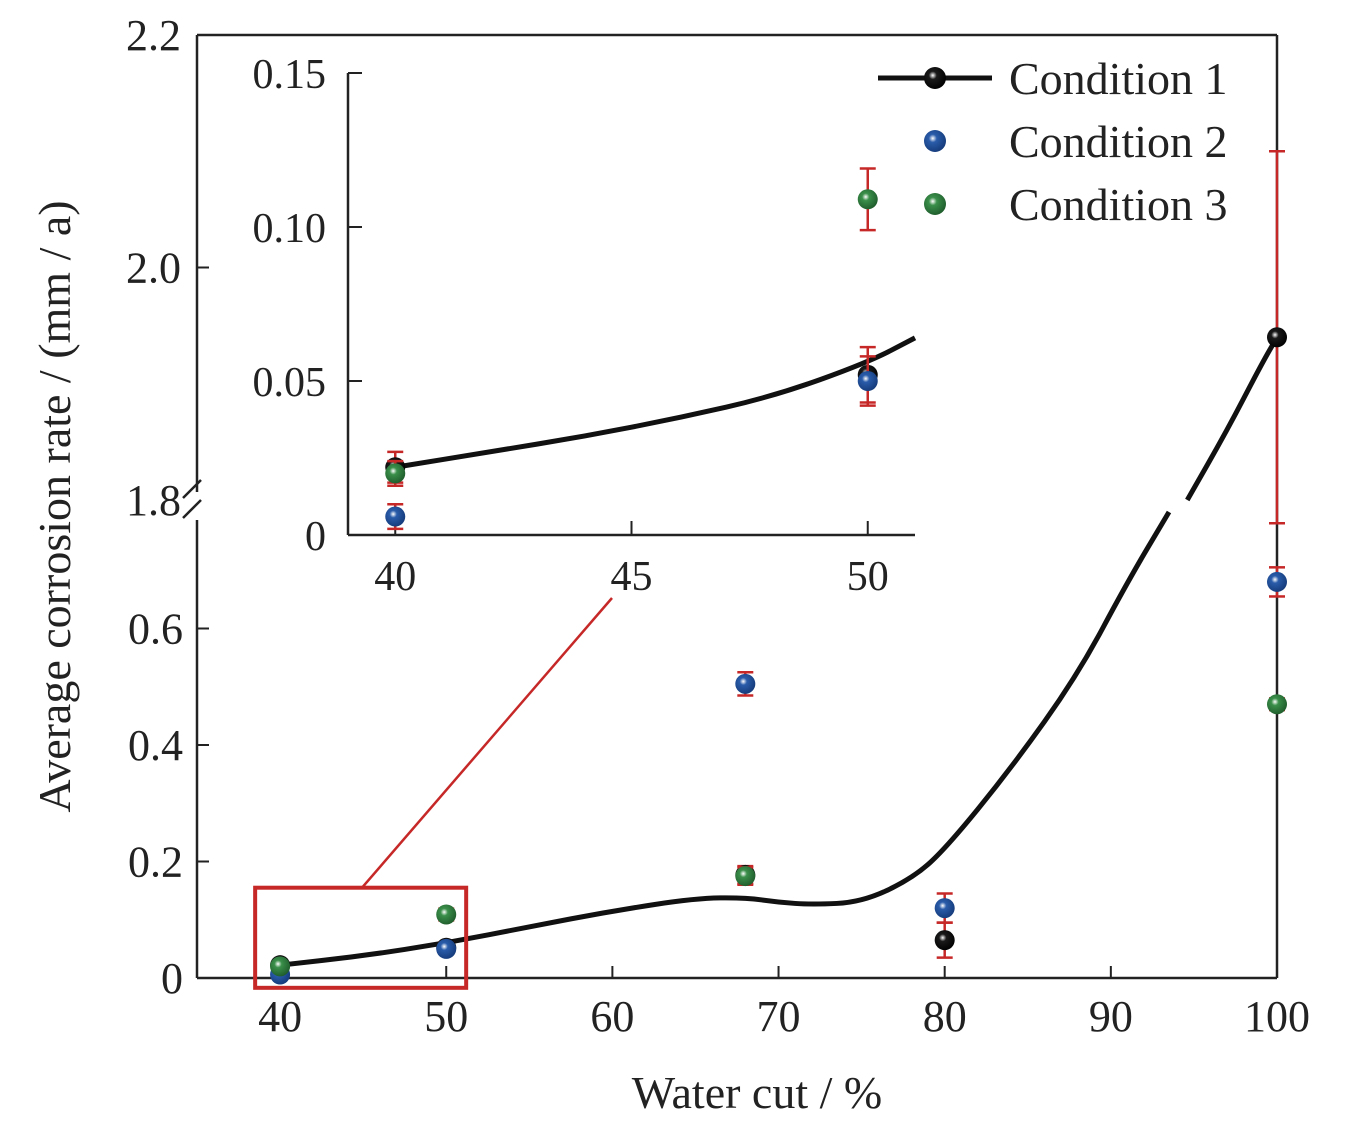  I want to click on inset-y-tick-label: 0.15, so click(290, 75).